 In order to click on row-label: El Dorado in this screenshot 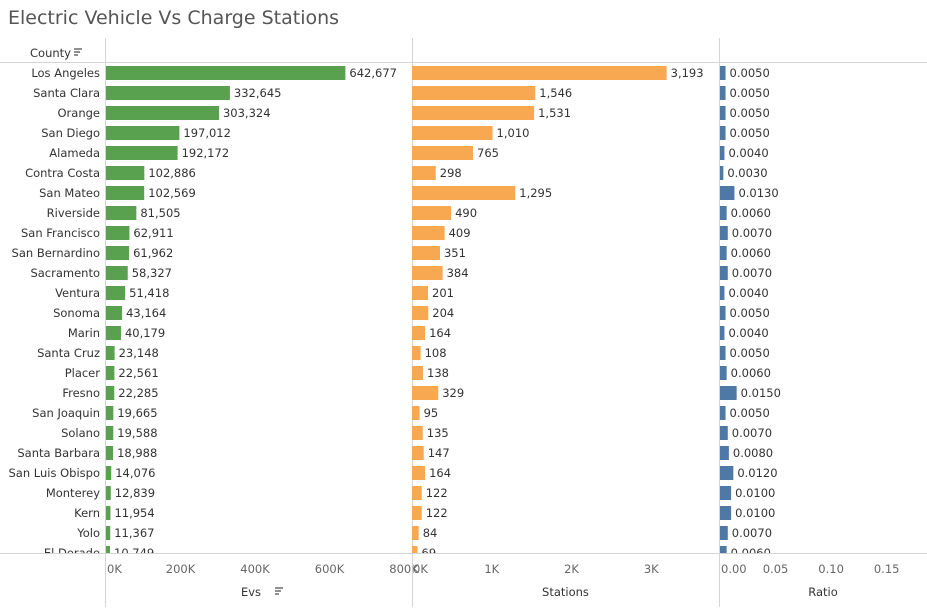, I will do `click(72, 553)`.